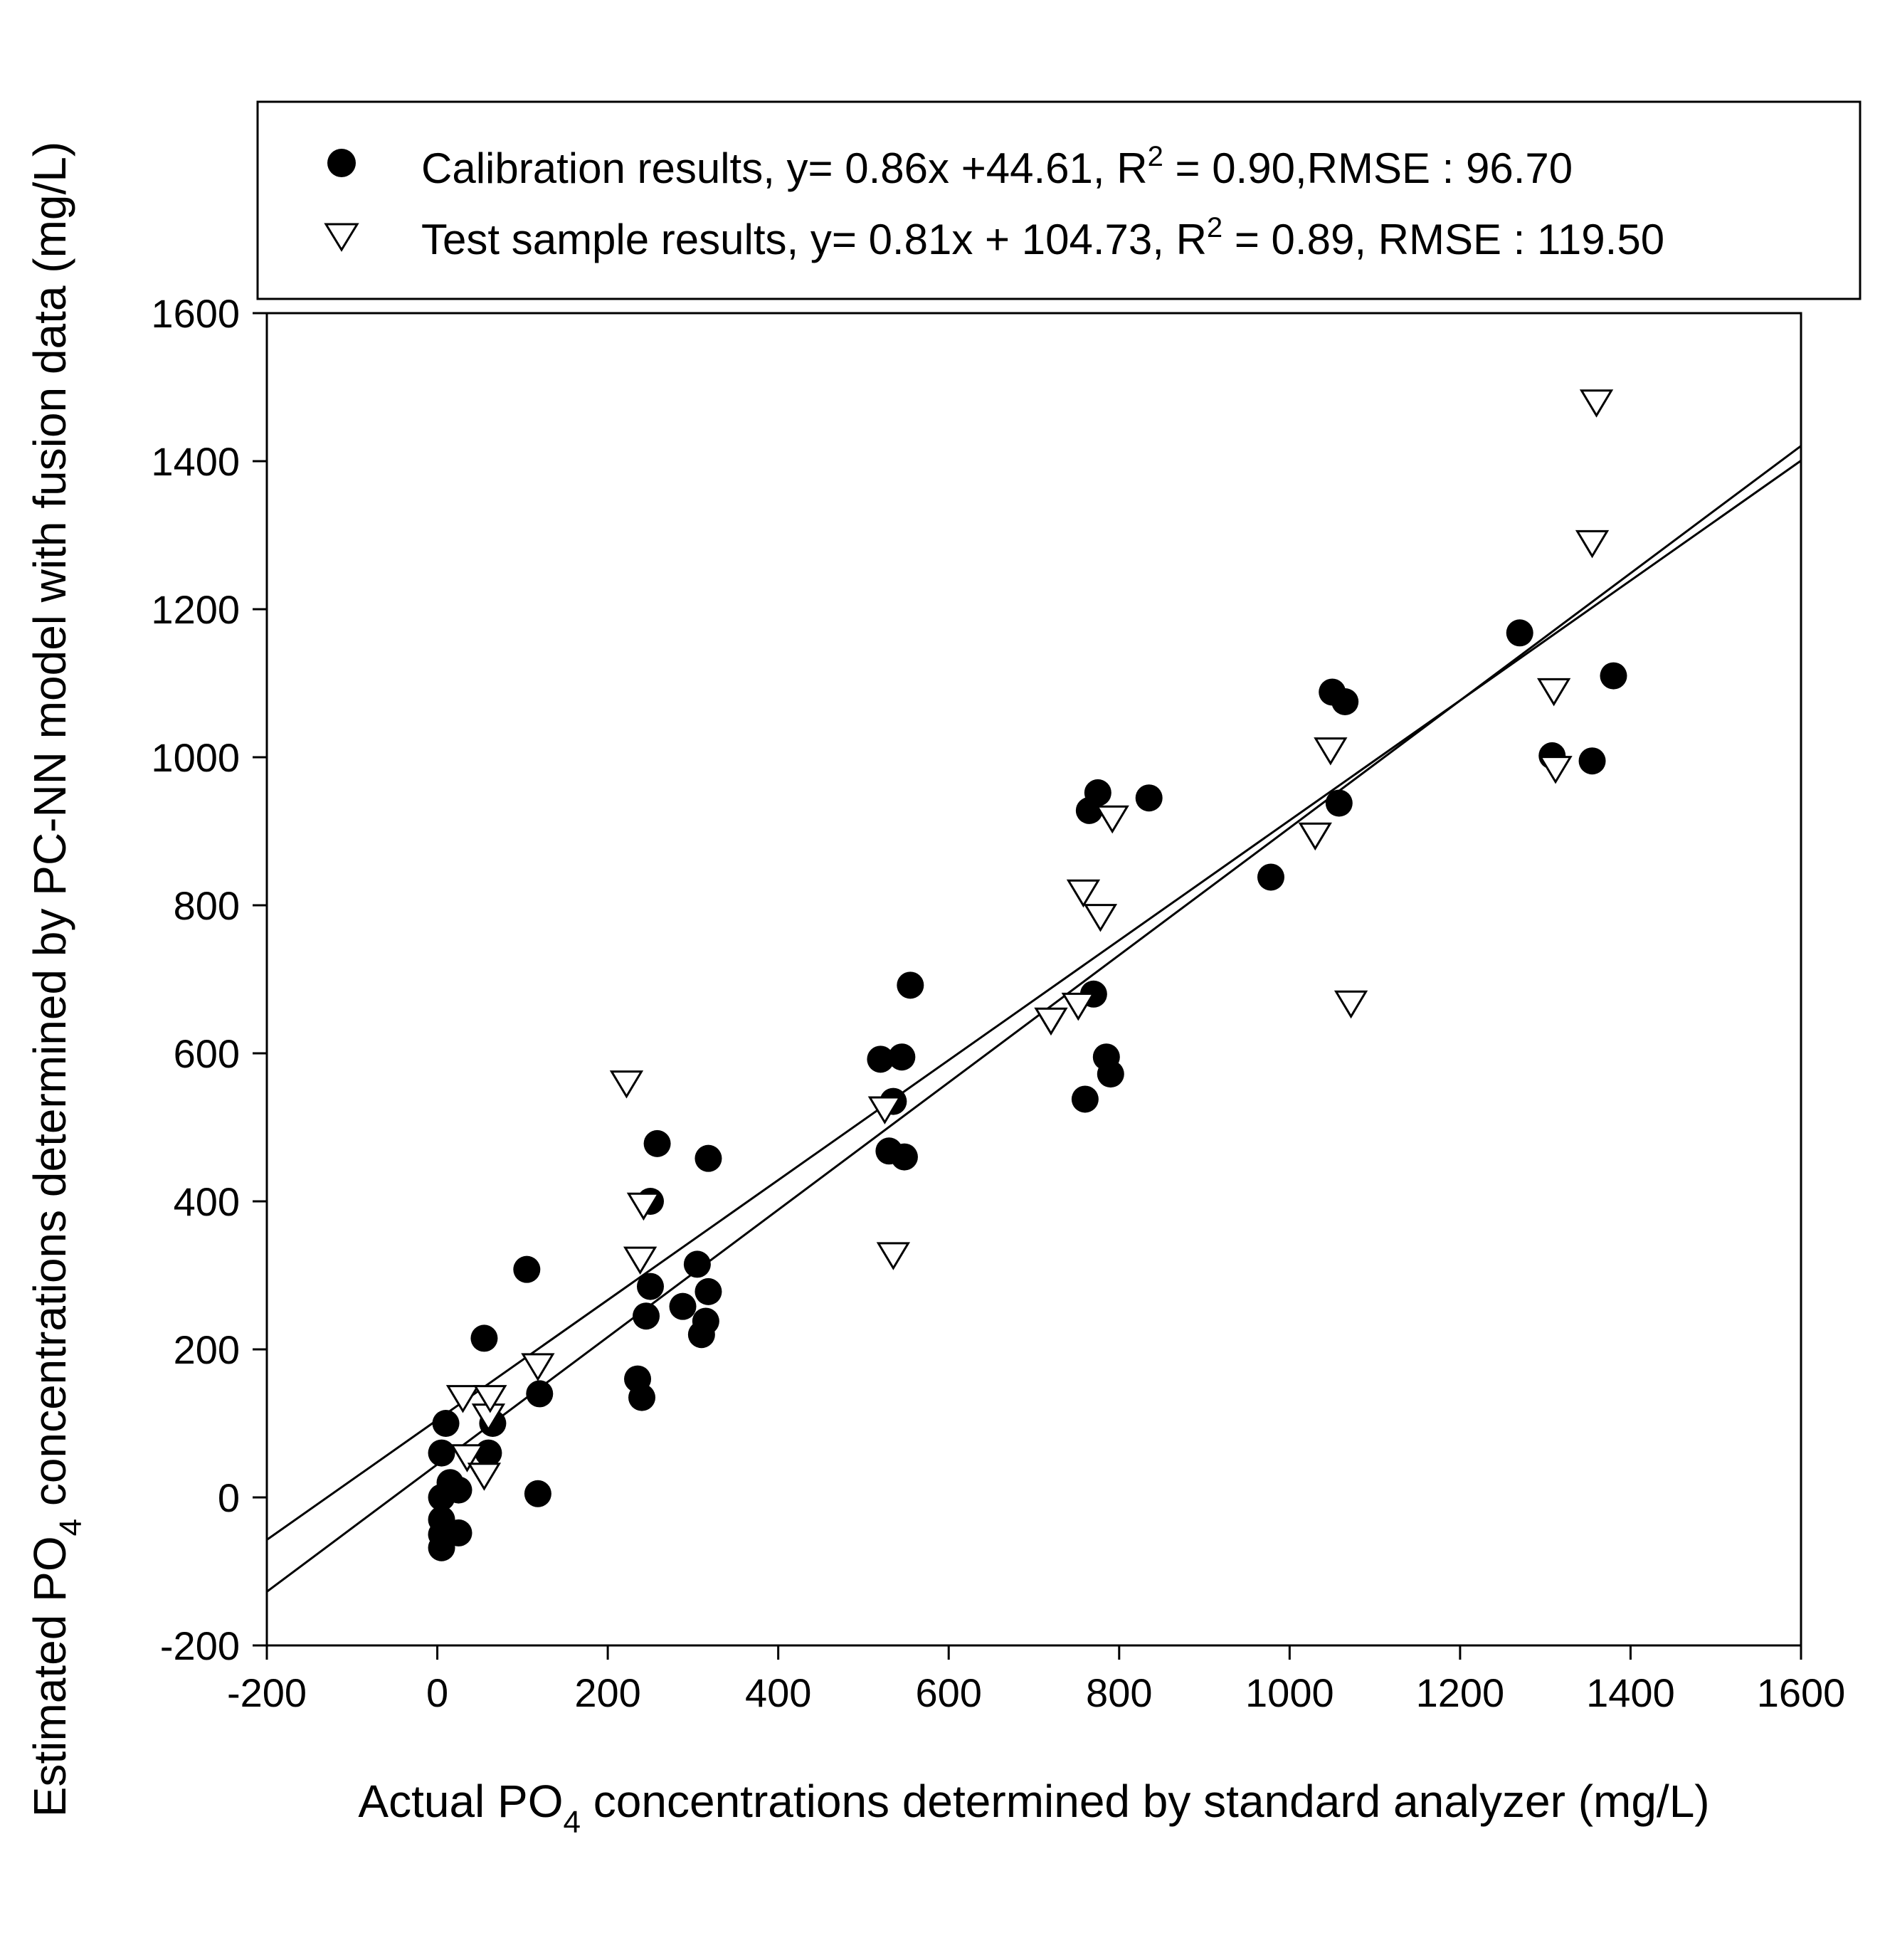 This screenshot has height=1960, width=1880. Describe the element at coordinates (49, 1676) in the screenshot. I see `y-axis-title-prefix: Estimated PO` at that location.